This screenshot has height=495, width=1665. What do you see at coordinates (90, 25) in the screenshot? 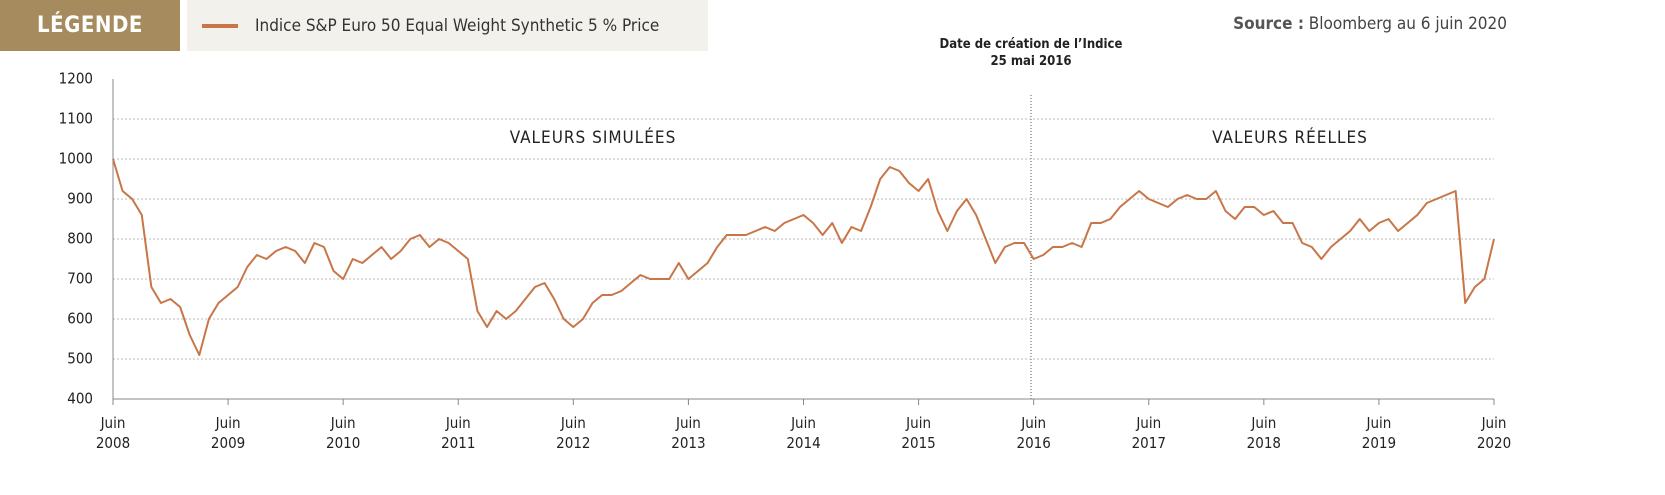
I see `legend-title: LÉGENDE` at bounding box center [90, 25].